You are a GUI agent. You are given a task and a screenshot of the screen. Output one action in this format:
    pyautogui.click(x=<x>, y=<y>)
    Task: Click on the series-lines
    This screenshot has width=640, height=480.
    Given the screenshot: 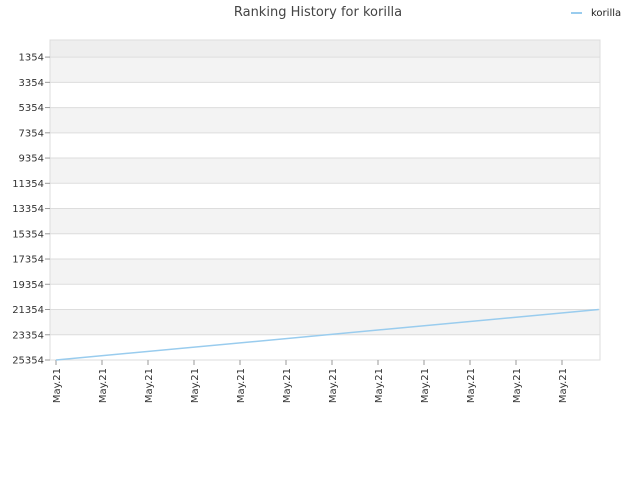 What is the action you would take?
    pyautogui.click(x=327, y=334)
    